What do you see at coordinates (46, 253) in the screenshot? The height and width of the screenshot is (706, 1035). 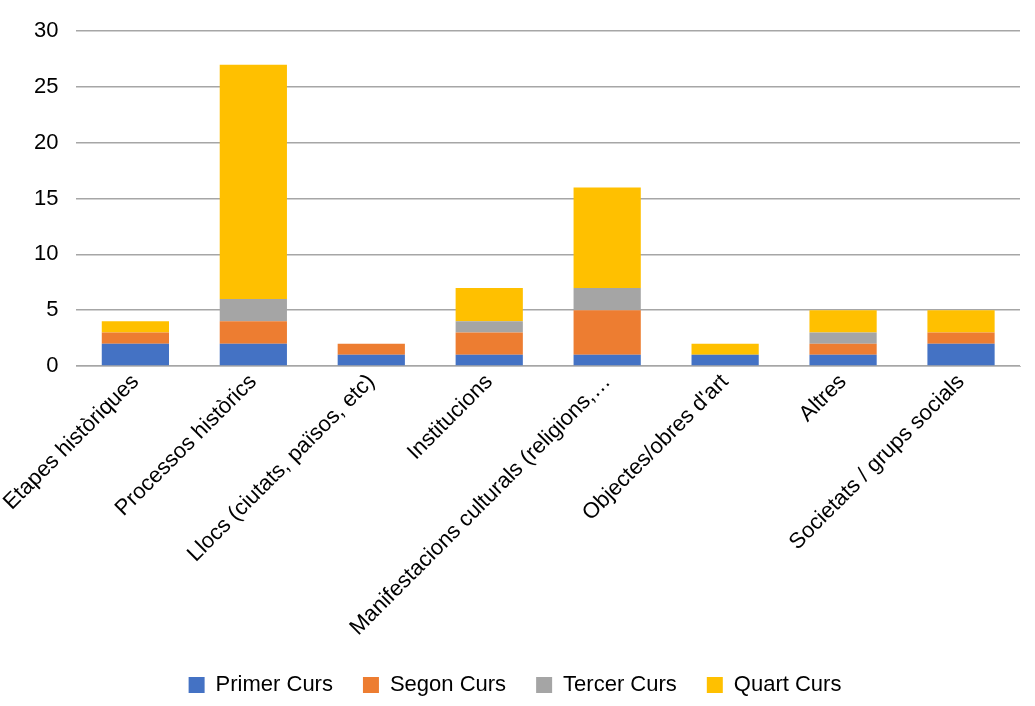 I see `y-tick-label: 10` at bounding box center [46, 253].